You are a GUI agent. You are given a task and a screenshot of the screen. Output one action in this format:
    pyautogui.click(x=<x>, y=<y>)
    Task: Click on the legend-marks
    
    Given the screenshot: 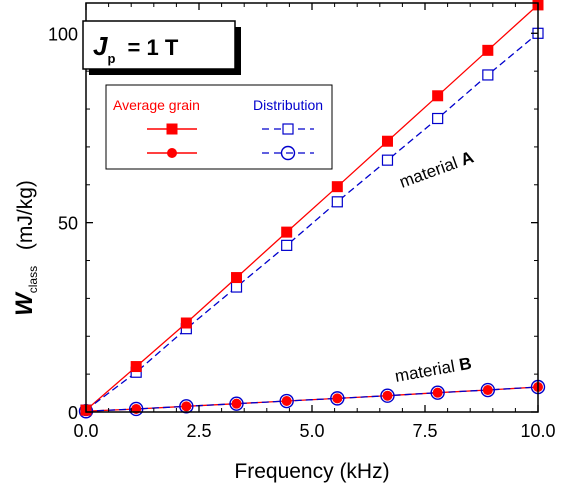 What is the action you would take?
    pyautogui.click(x=230, y=142)
    